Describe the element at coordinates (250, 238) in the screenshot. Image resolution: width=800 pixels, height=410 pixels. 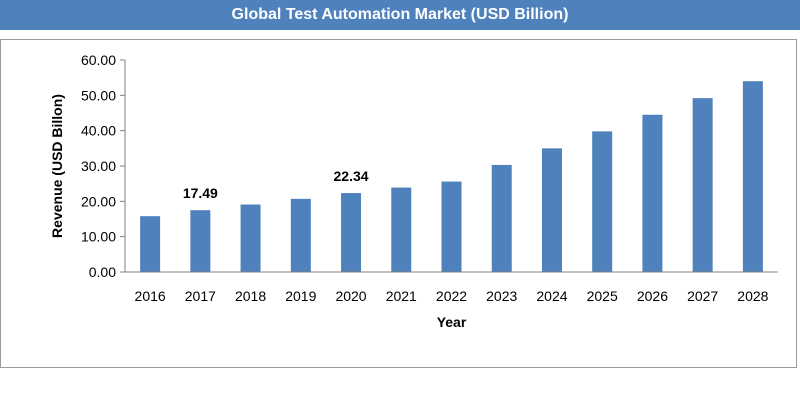
I see `bar-2018` at that location.